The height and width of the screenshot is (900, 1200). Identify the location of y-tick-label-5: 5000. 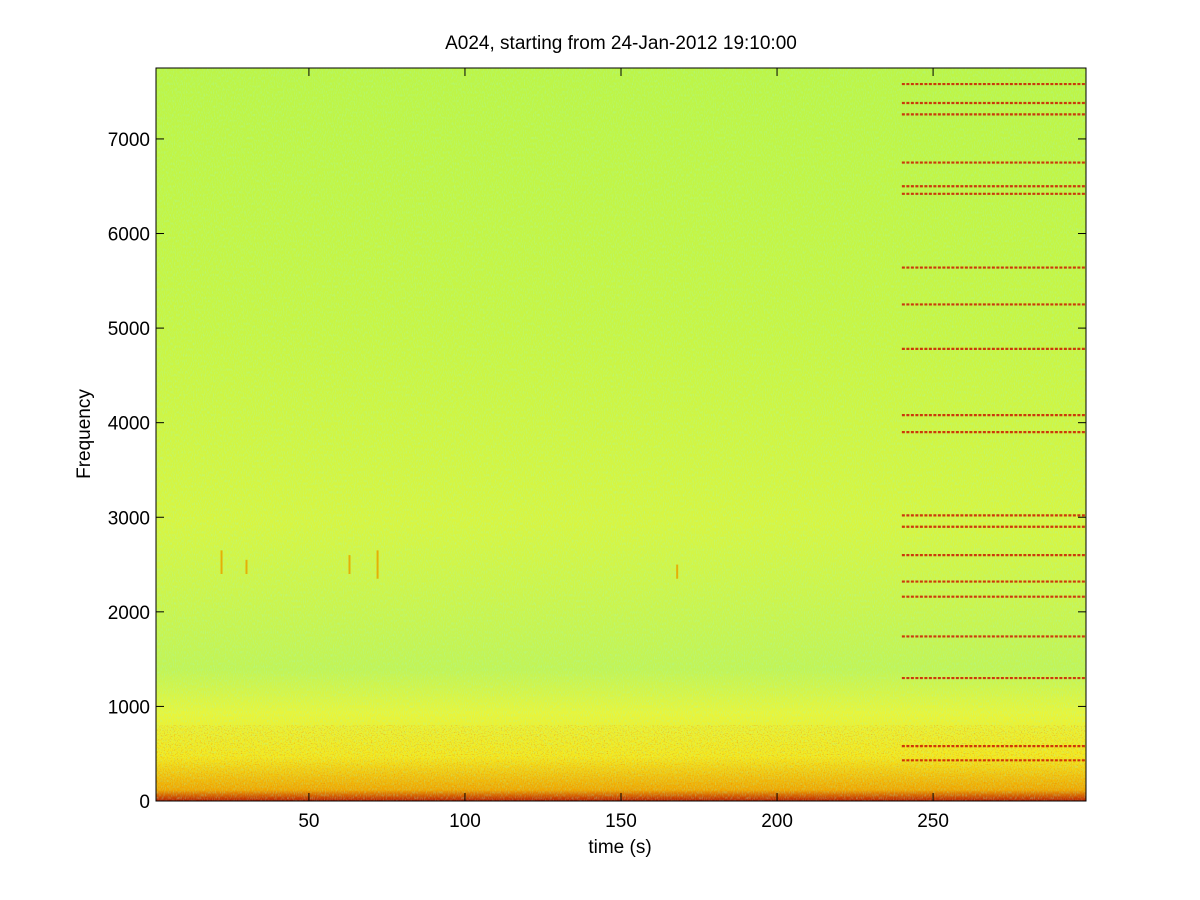
(129, 329).